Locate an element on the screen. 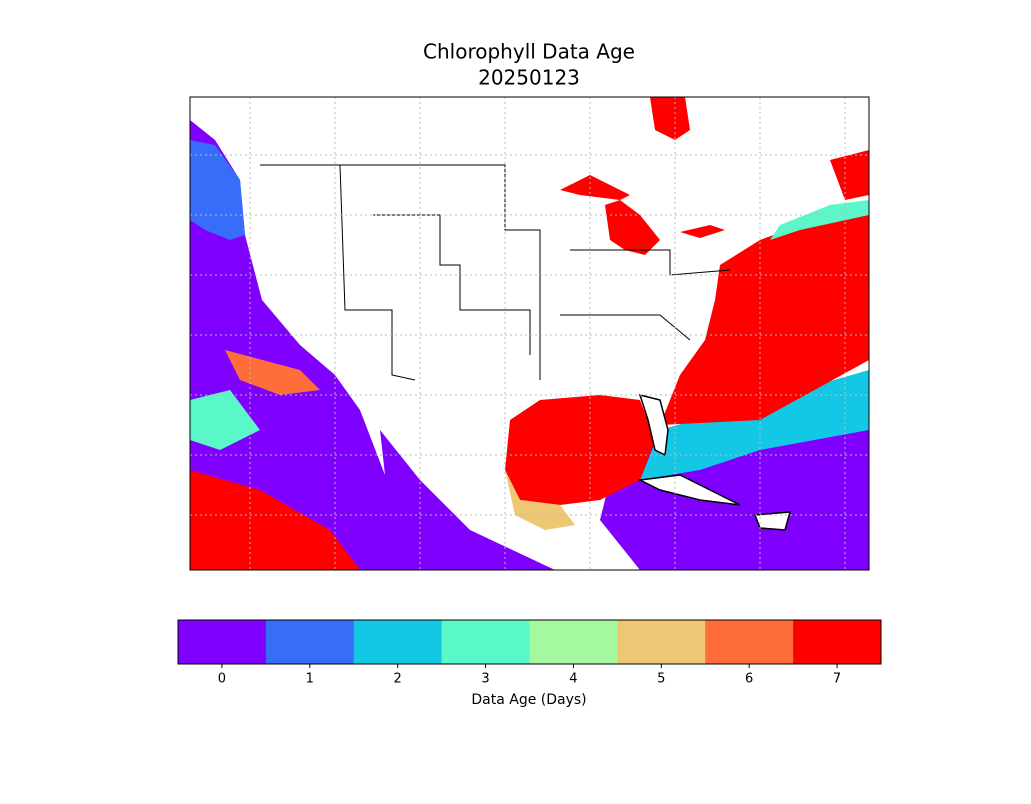  colorbar-tick-label: 0 is located at coordinates (222, 679).